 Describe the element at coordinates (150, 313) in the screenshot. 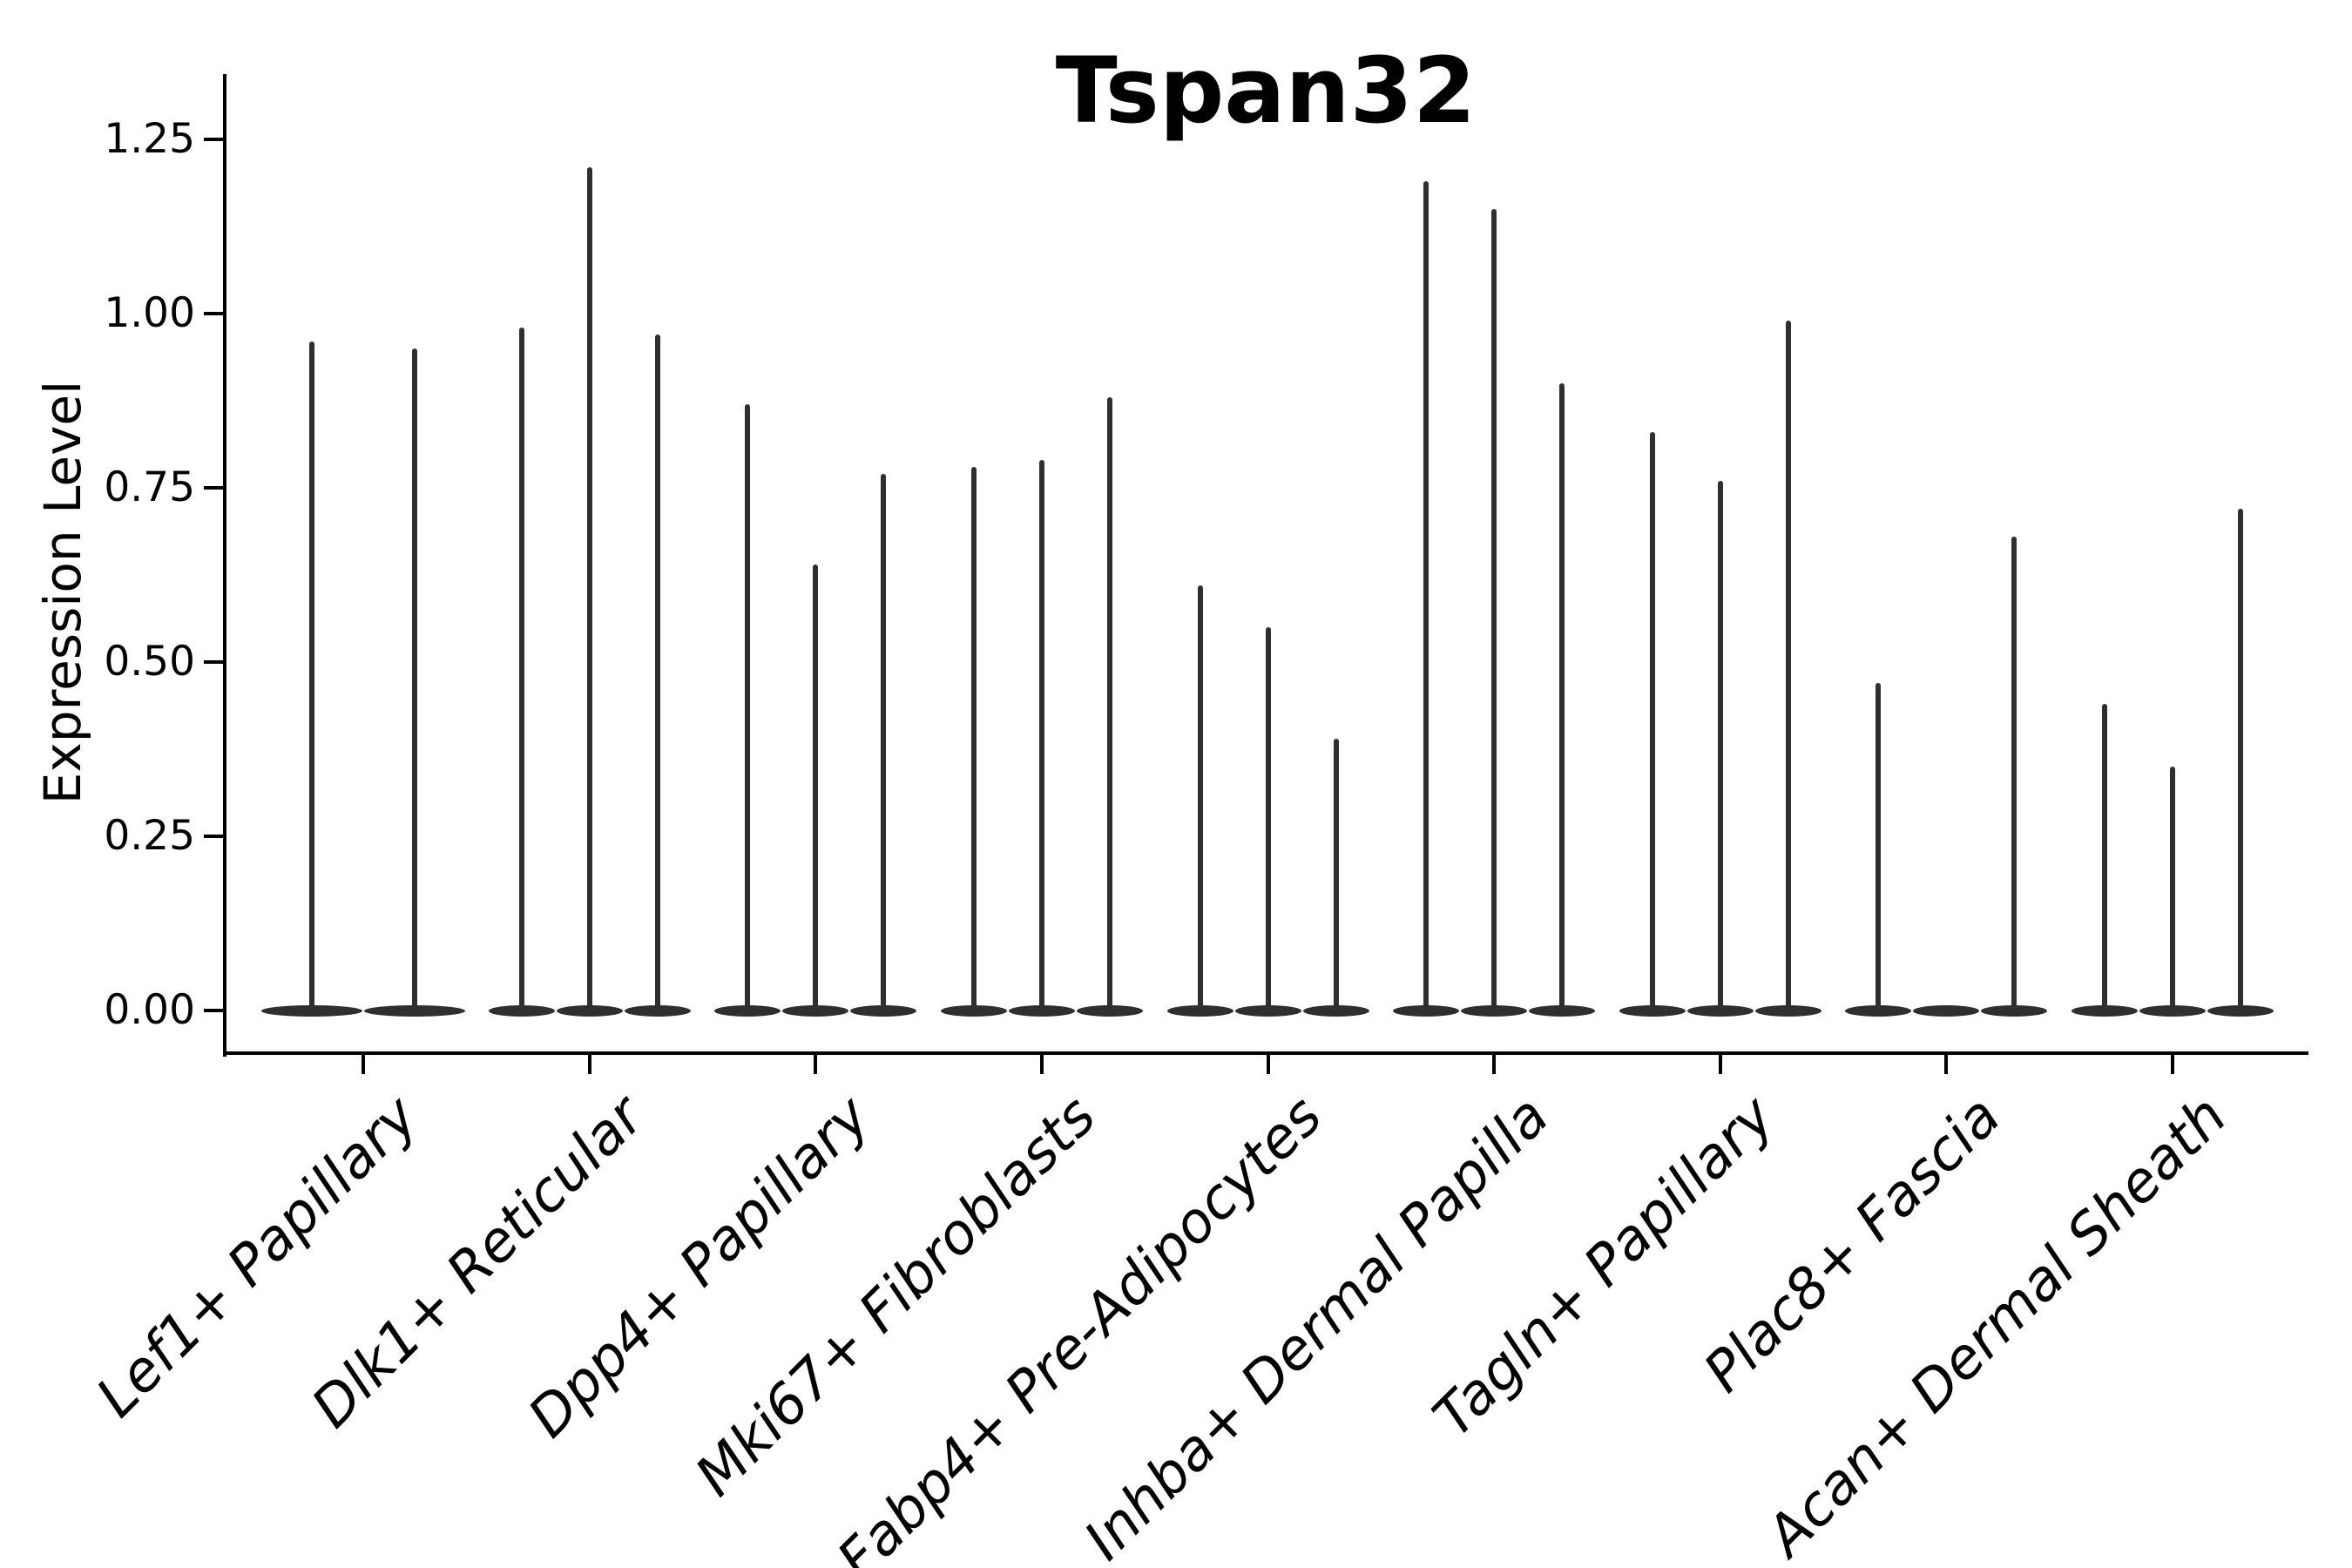

I see `y-tick-label: 1.00` at that location.